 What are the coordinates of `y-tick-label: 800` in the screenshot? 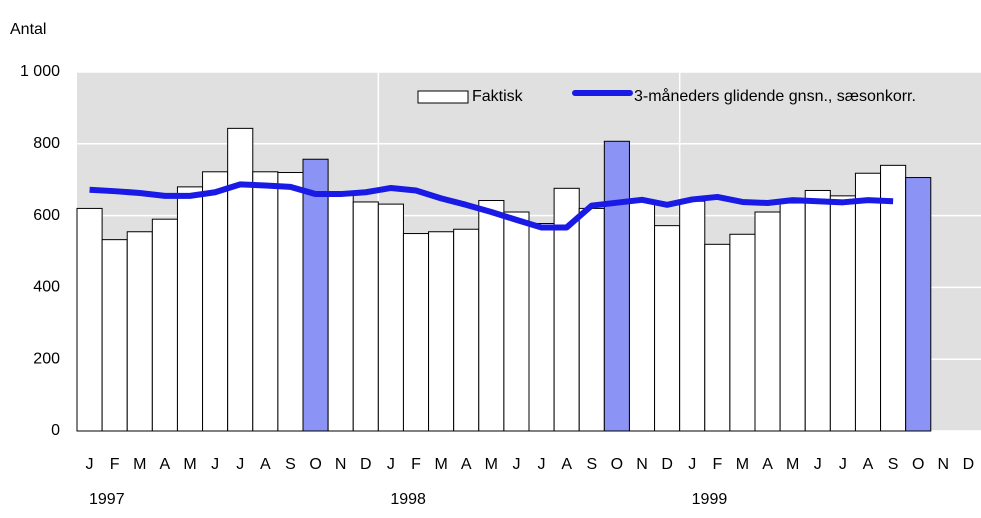 It's located at (46, 143).